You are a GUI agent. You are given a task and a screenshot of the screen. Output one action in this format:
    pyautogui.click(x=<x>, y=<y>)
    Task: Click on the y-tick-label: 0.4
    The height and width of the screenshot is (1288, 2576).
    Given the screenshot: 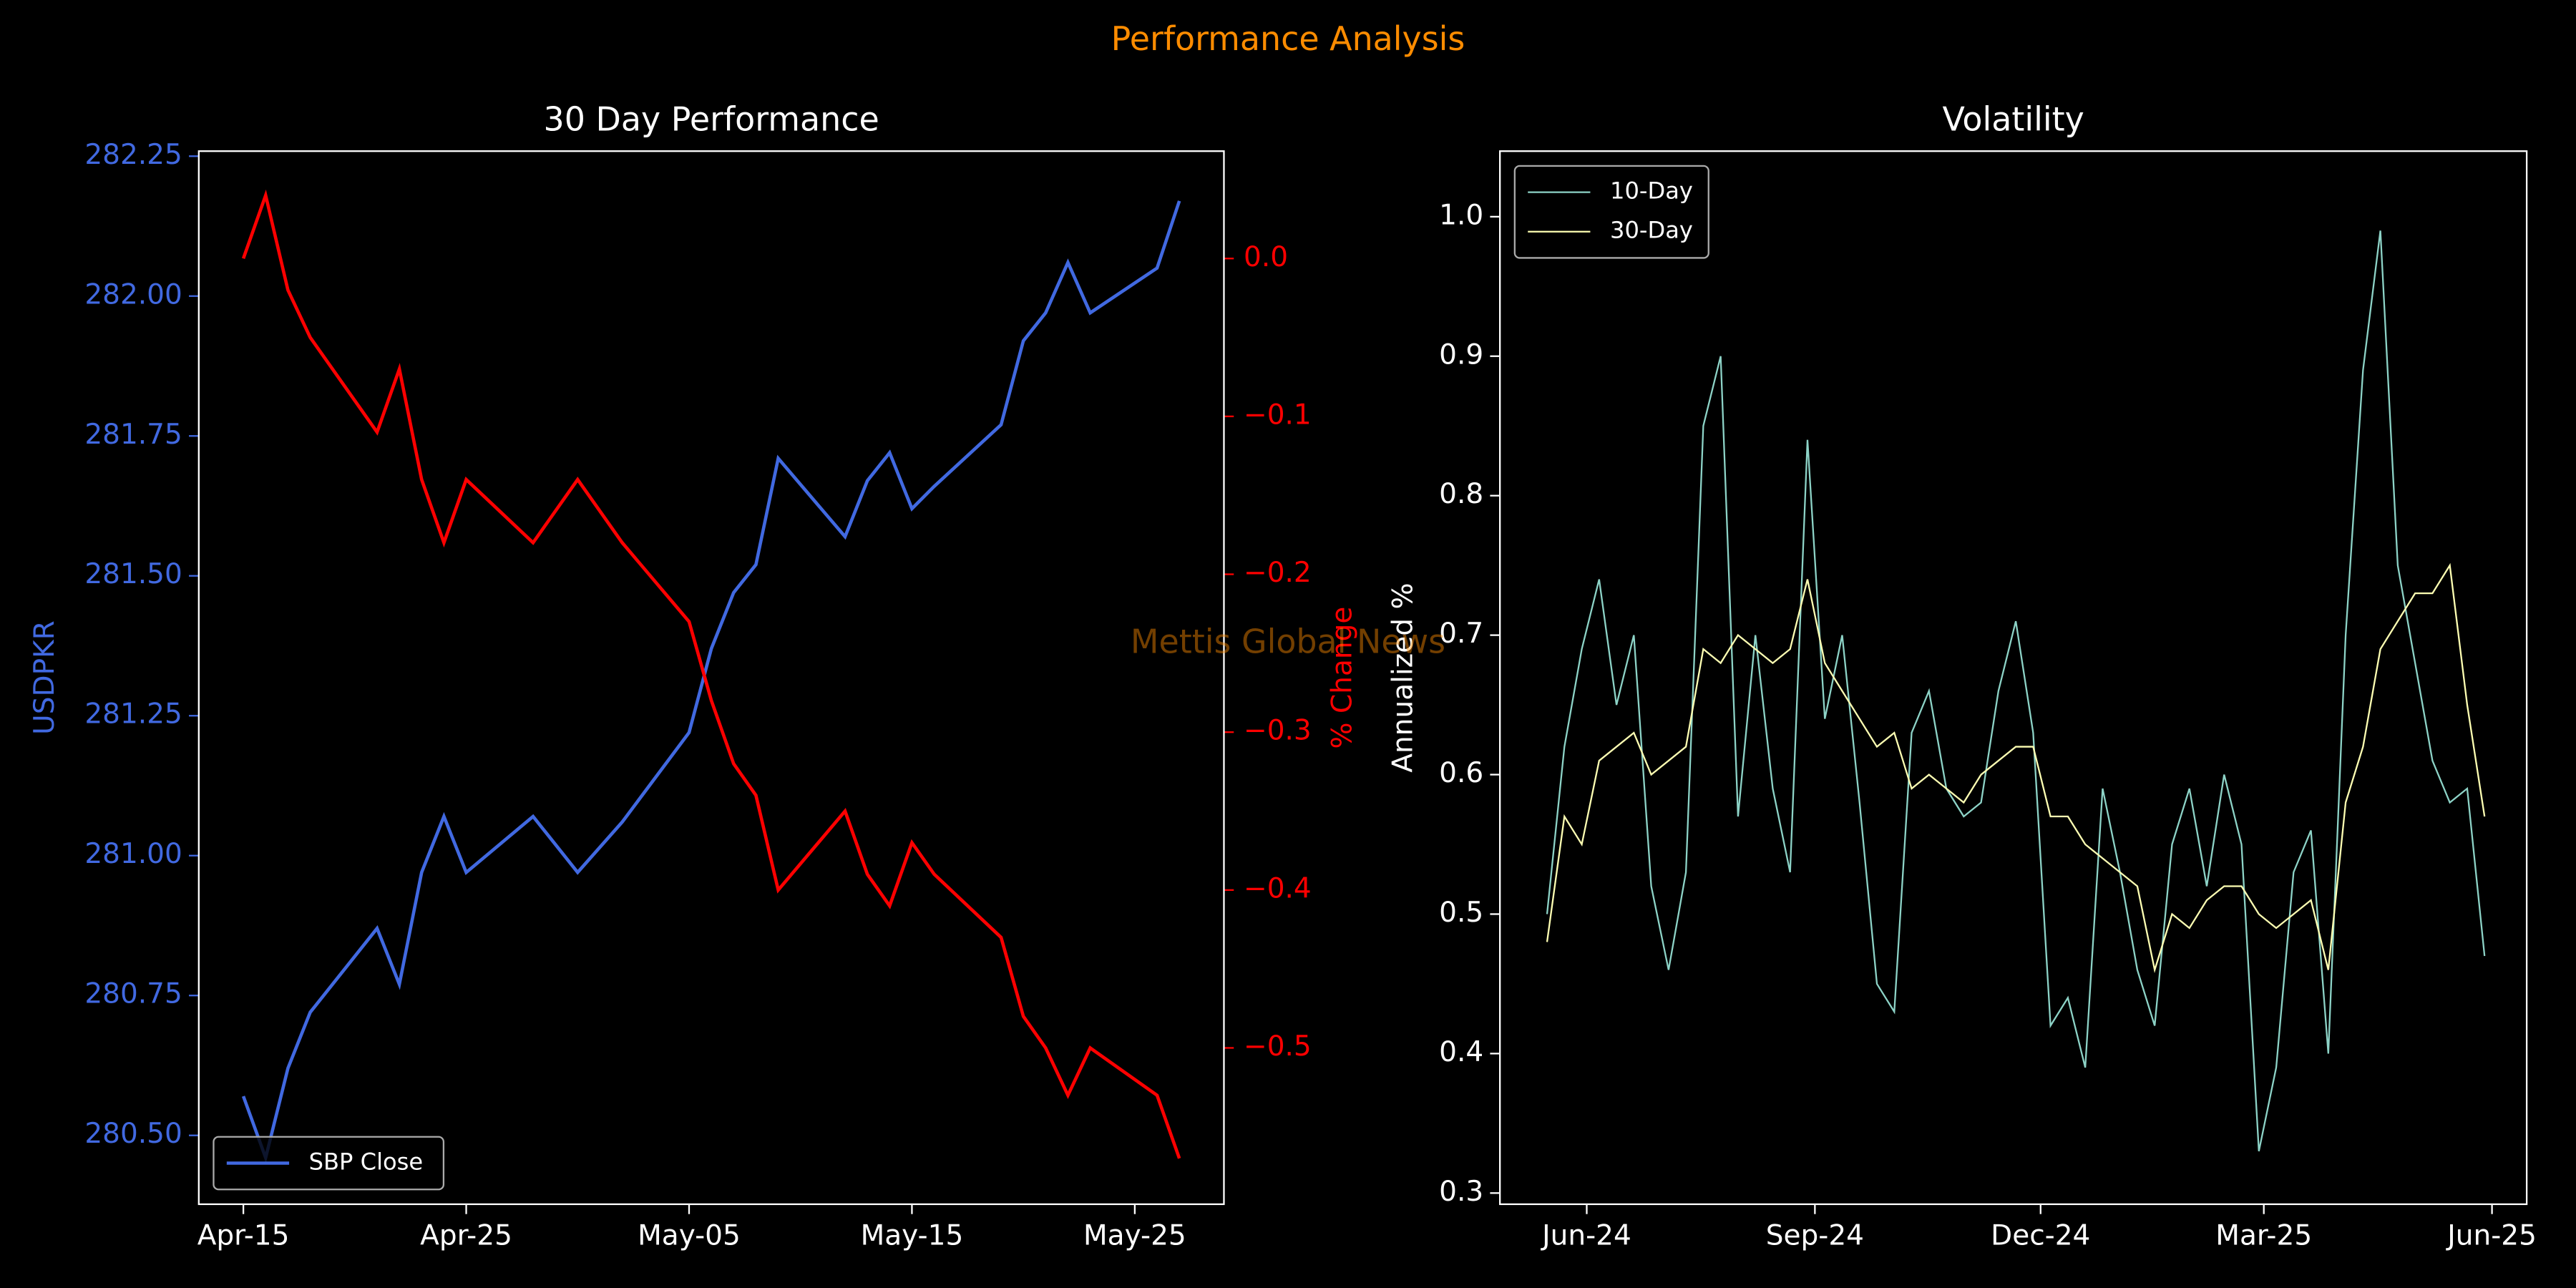 What is the action you would take?
    pyautogui.click(x=1461, y=1052)
    